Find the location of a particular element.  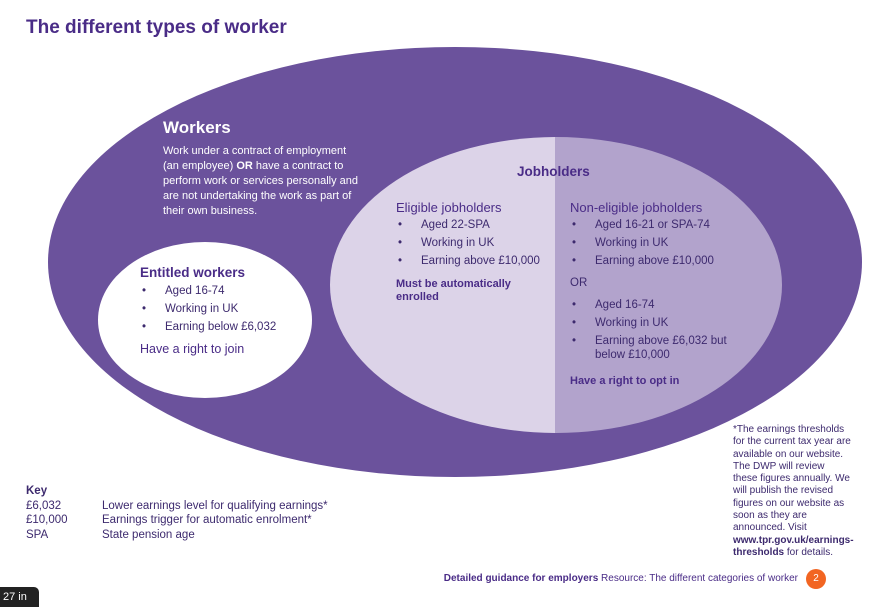

jobholders-heading: Jobholders is located at coordinates (553, 171).